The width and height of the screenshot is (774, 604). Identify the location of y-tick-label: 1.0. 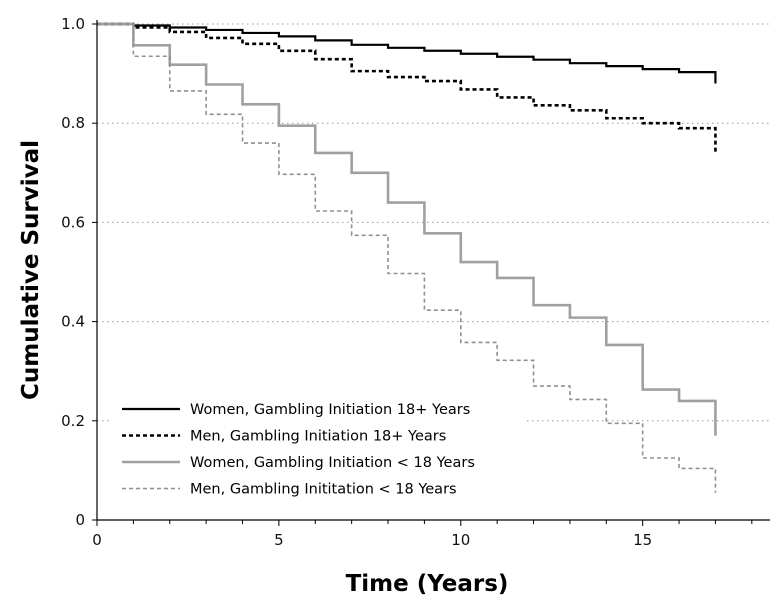
(73, 24).